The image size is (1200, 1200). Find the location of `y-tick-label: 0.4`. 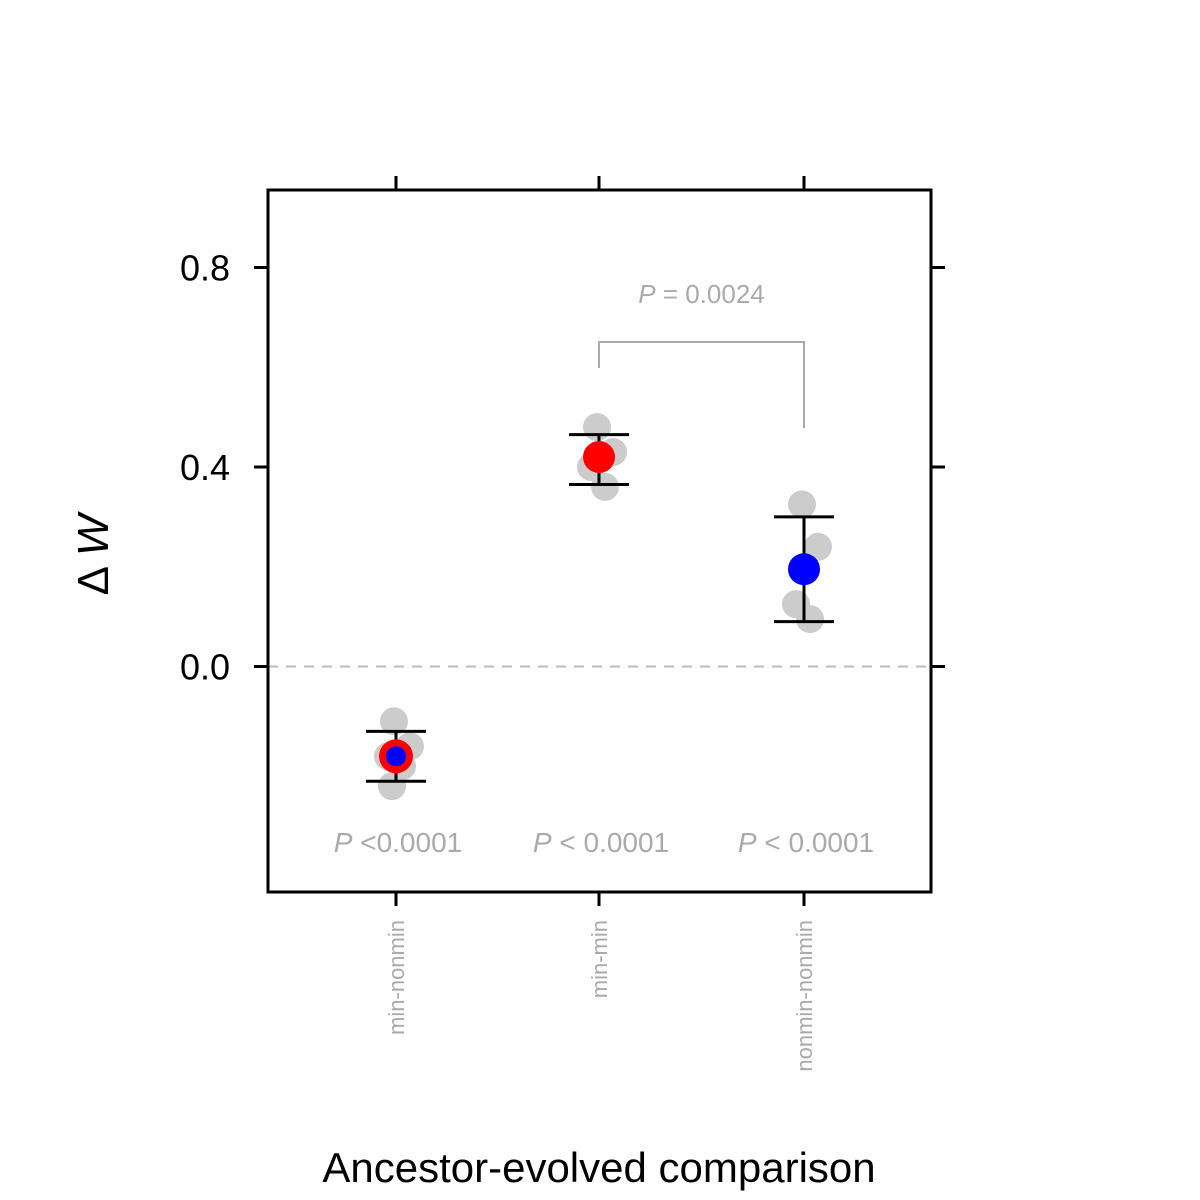

y-tick-label: 0.4 is located at coordinates (205, 467).